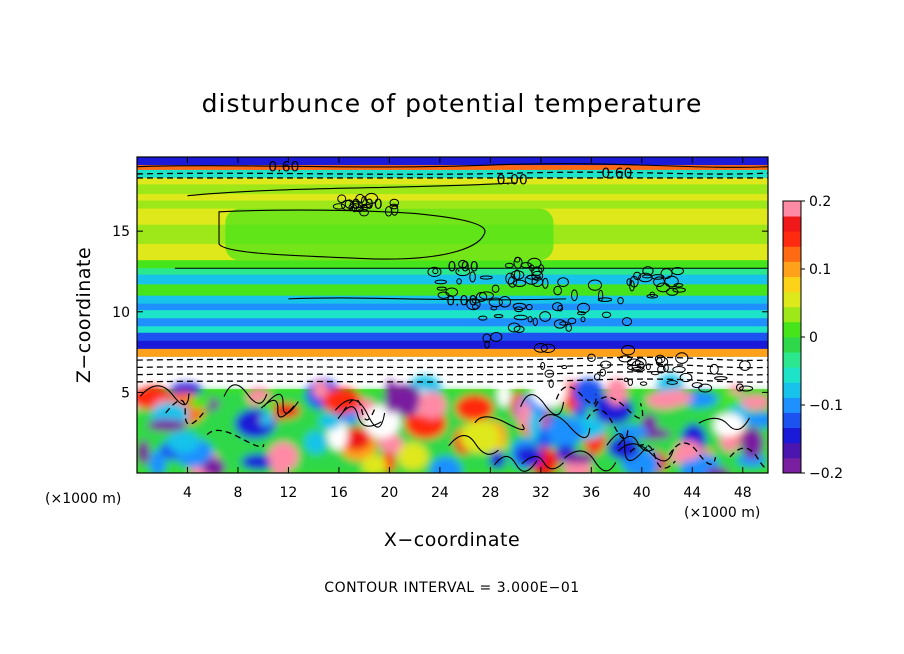  I want to click on contour-zero-lower, so click(427, 299).